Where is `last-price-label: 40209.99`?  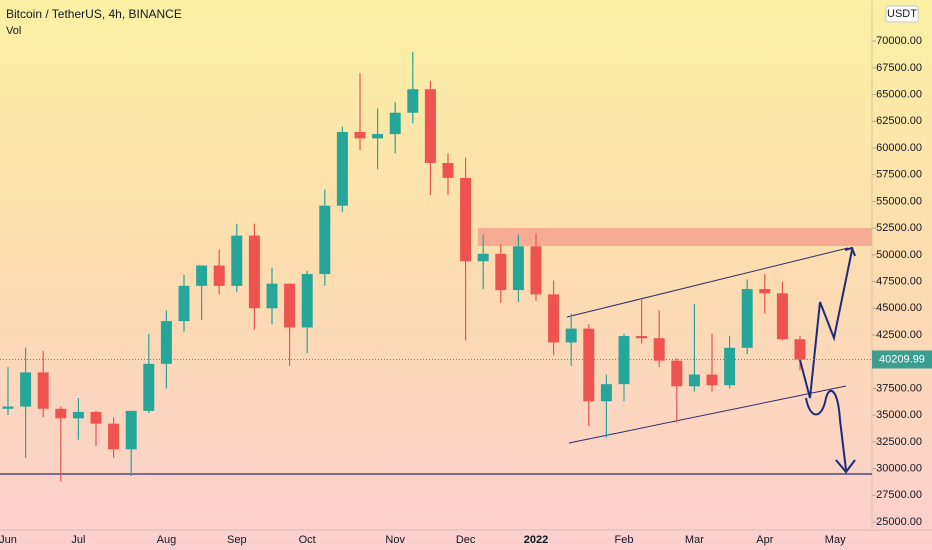
last-price-label: 40209.99 is located at coordinates (902, 359).